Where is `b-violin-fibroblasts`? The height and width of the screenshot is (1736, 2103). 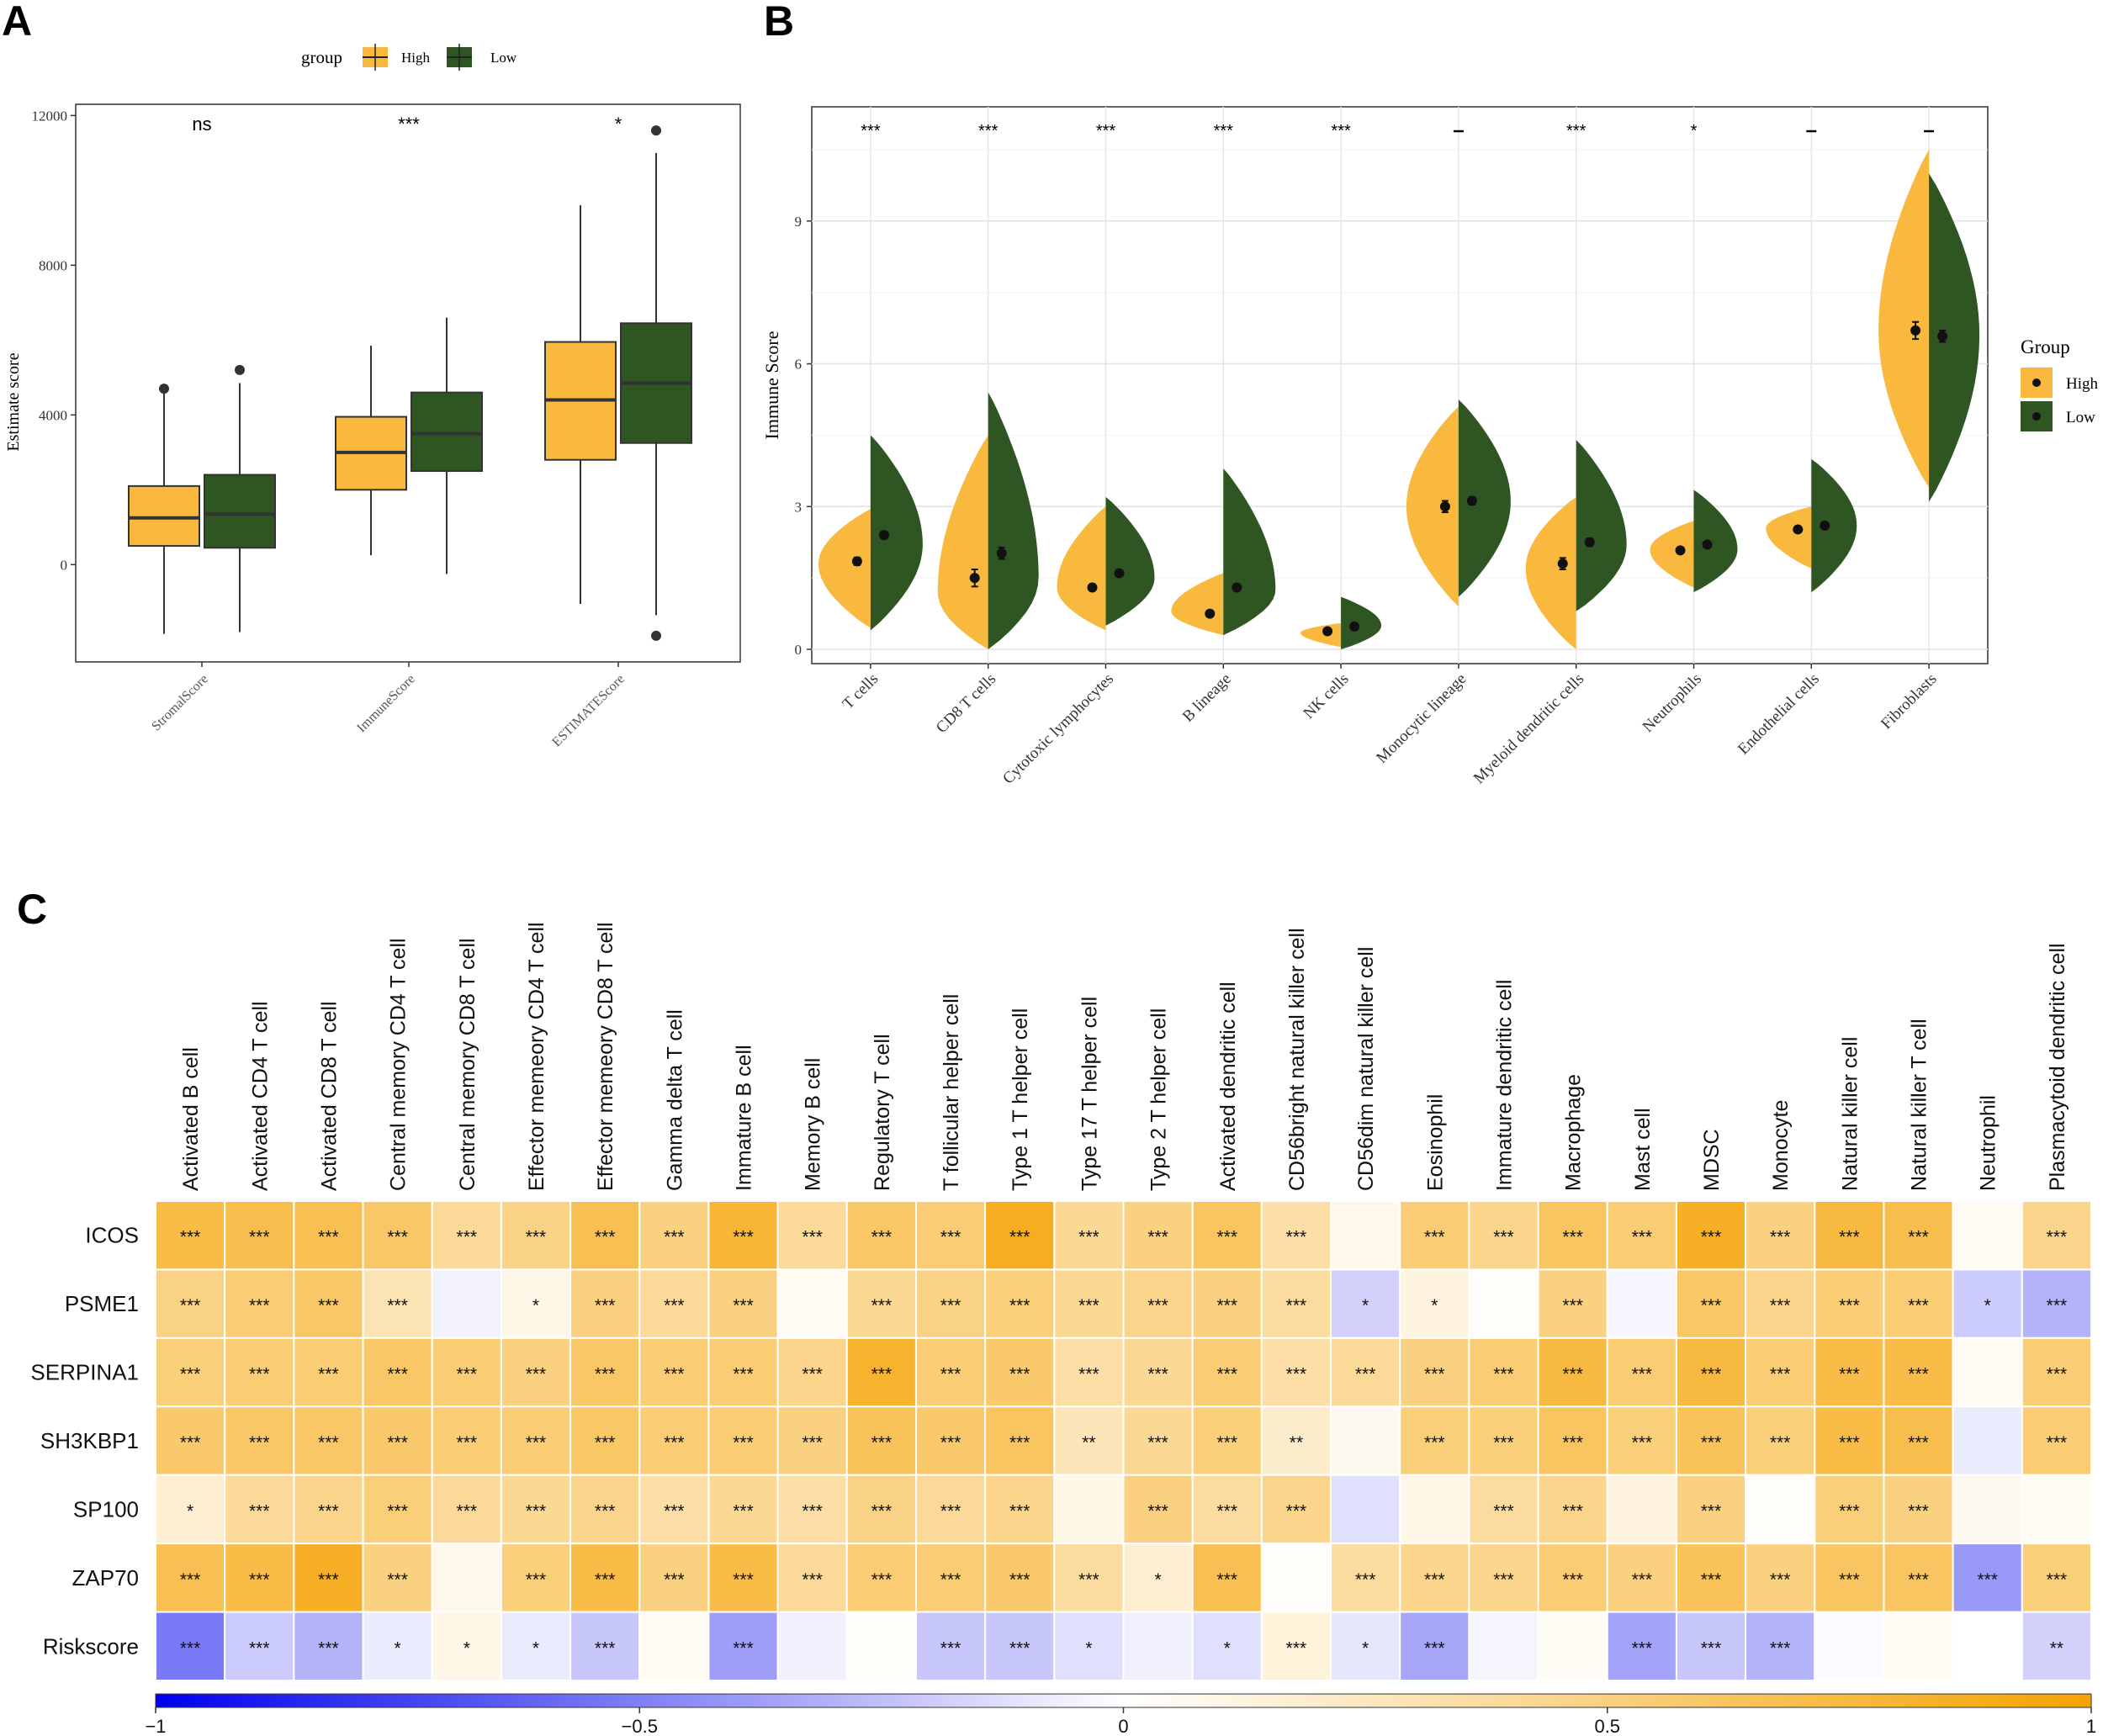 b-violin-fibroblasts is located at coordinates (1929, 325).